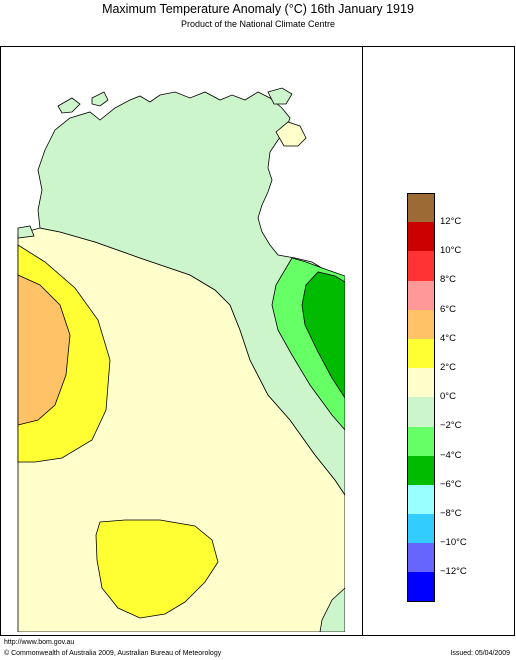  I want to click on legend-label: 4°C, so click(448, 338).